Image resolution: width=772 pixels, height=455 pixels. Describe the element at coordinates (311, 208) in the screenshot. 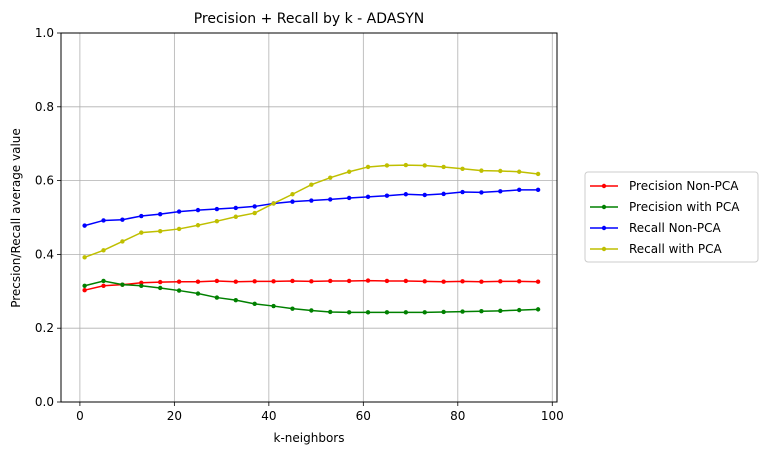

I see `series-line-recall-non-pca` at that location.